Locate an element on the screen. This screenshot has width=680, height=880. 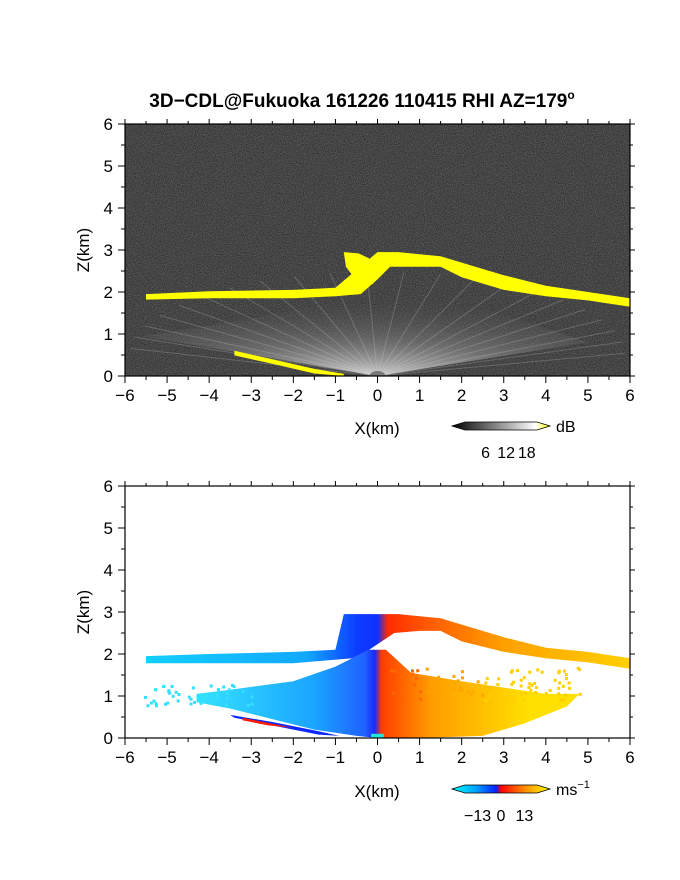
y-tick-label: 2 is located at coordinates (108, 654).